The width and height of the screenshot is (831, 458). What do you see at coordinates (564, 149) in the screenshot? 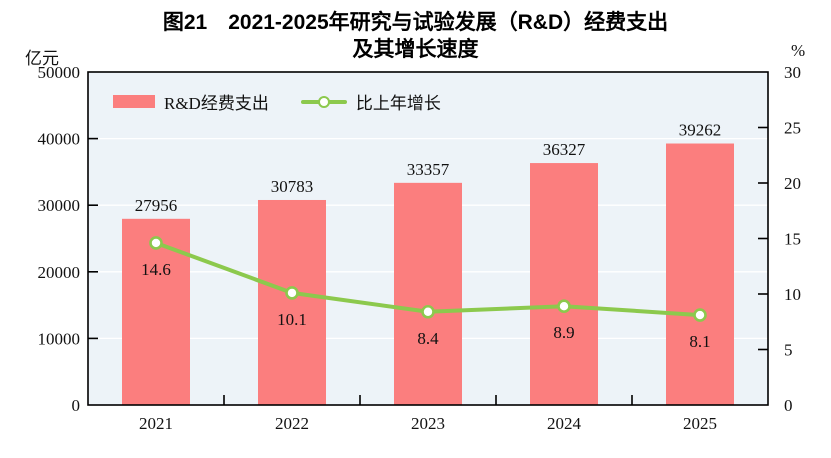
I see `bar-value-label: 36327` at bounding box center [564, 149].